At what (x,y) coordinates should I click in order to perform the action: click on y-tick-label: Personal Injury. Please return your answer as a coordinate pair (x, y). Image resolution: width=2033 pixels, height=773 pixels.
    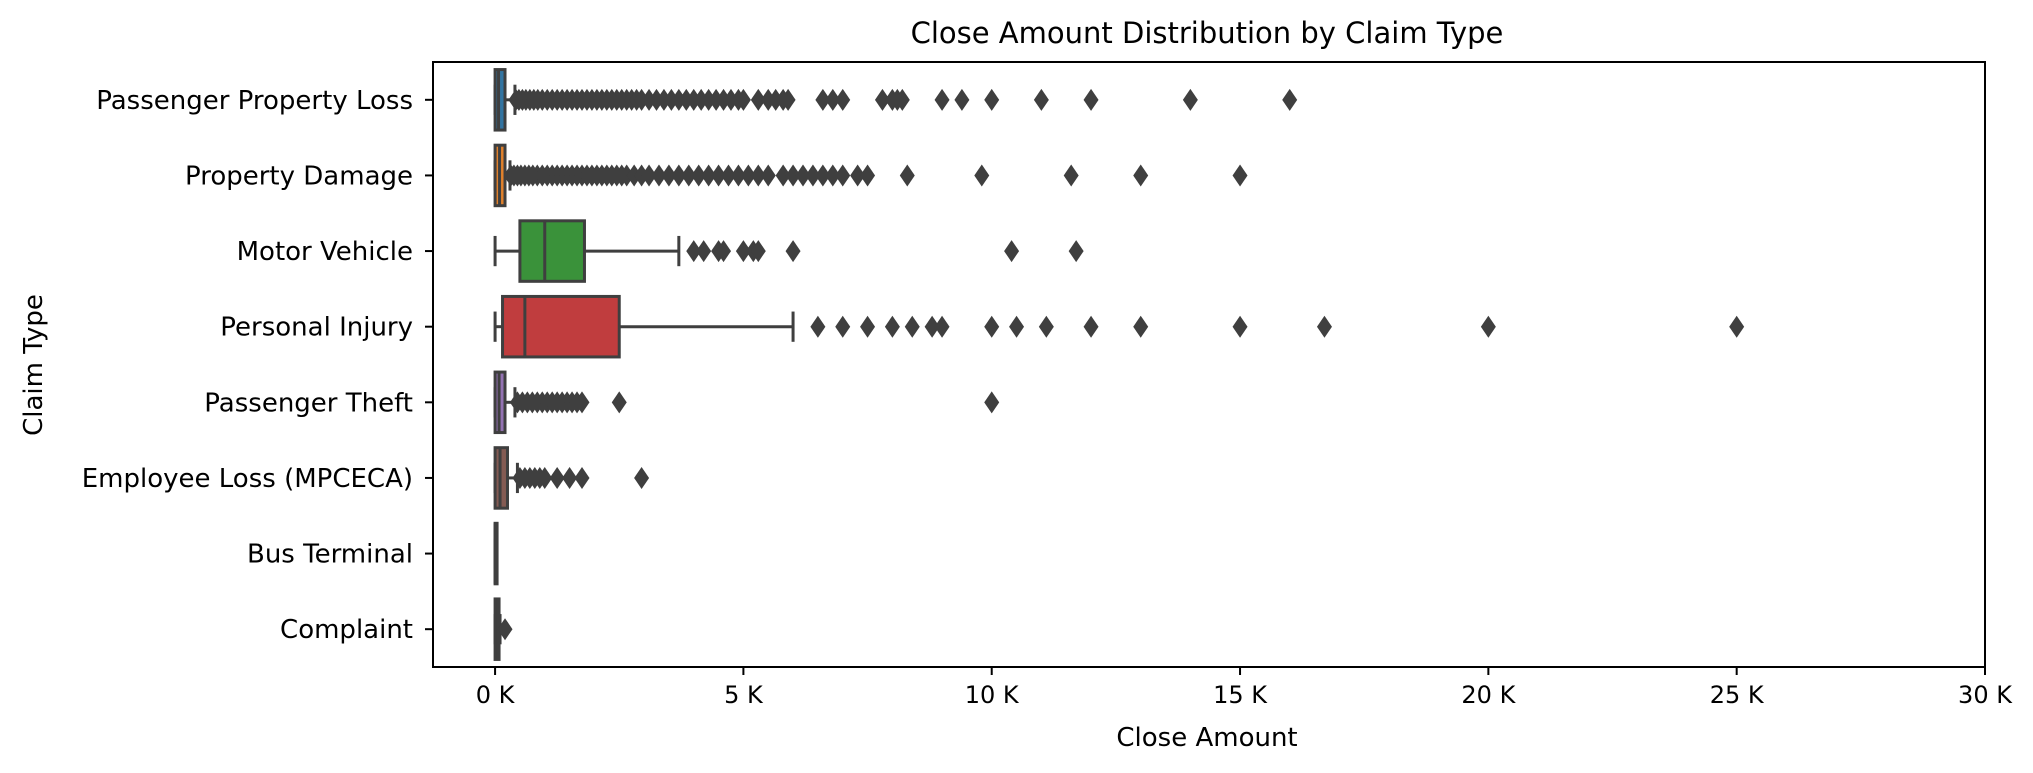
    Looking at the image, I should click on (316, 328).